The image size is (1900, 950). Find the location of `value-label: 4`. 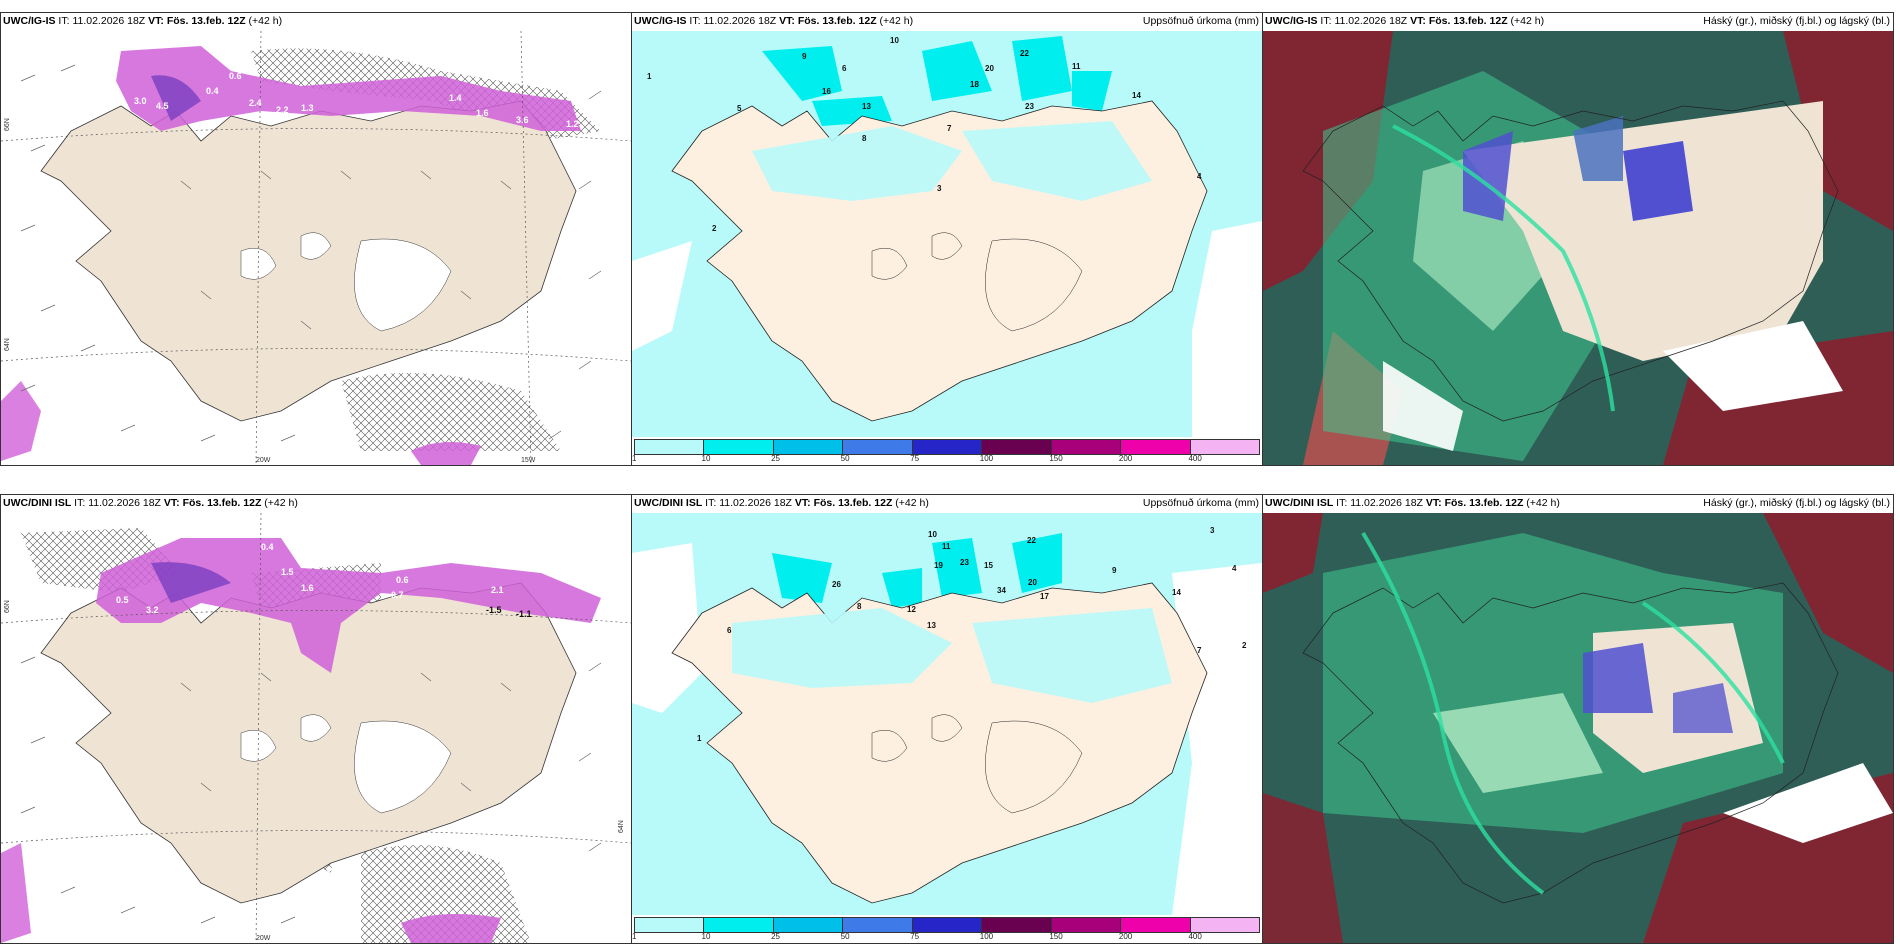

value-label: 4 is located at coordinates (1199, 176).